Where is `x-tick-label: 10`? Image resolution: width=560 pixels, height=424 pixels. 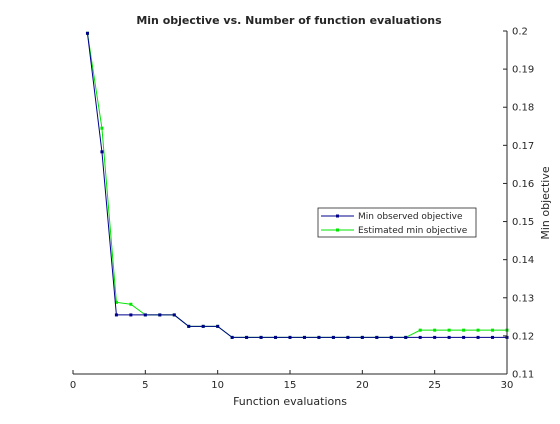 x-tick-label: 10 is located at coordinates (217, 385).